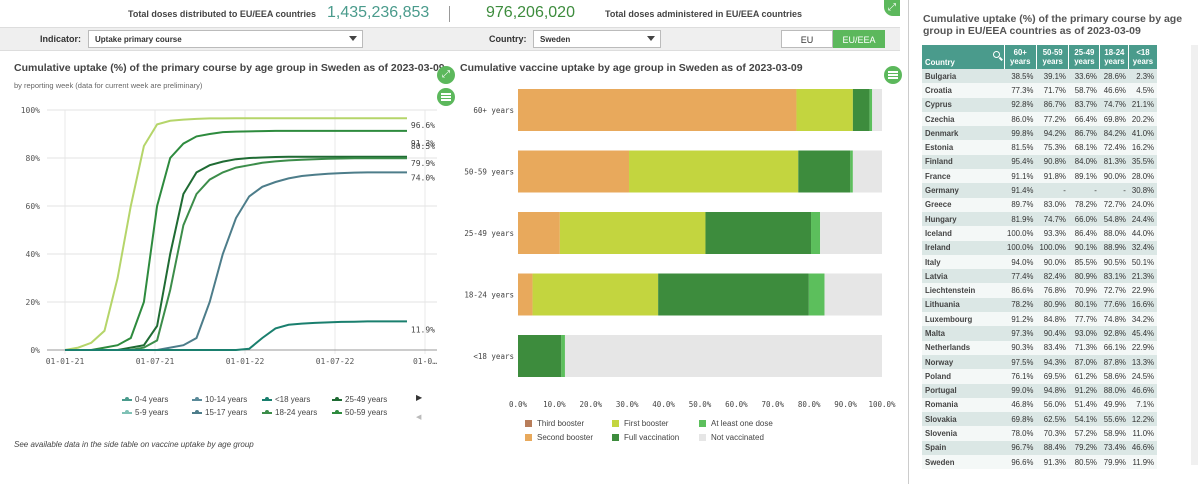  I want to click on column-header: 50-59 years, so click(1053, 57).